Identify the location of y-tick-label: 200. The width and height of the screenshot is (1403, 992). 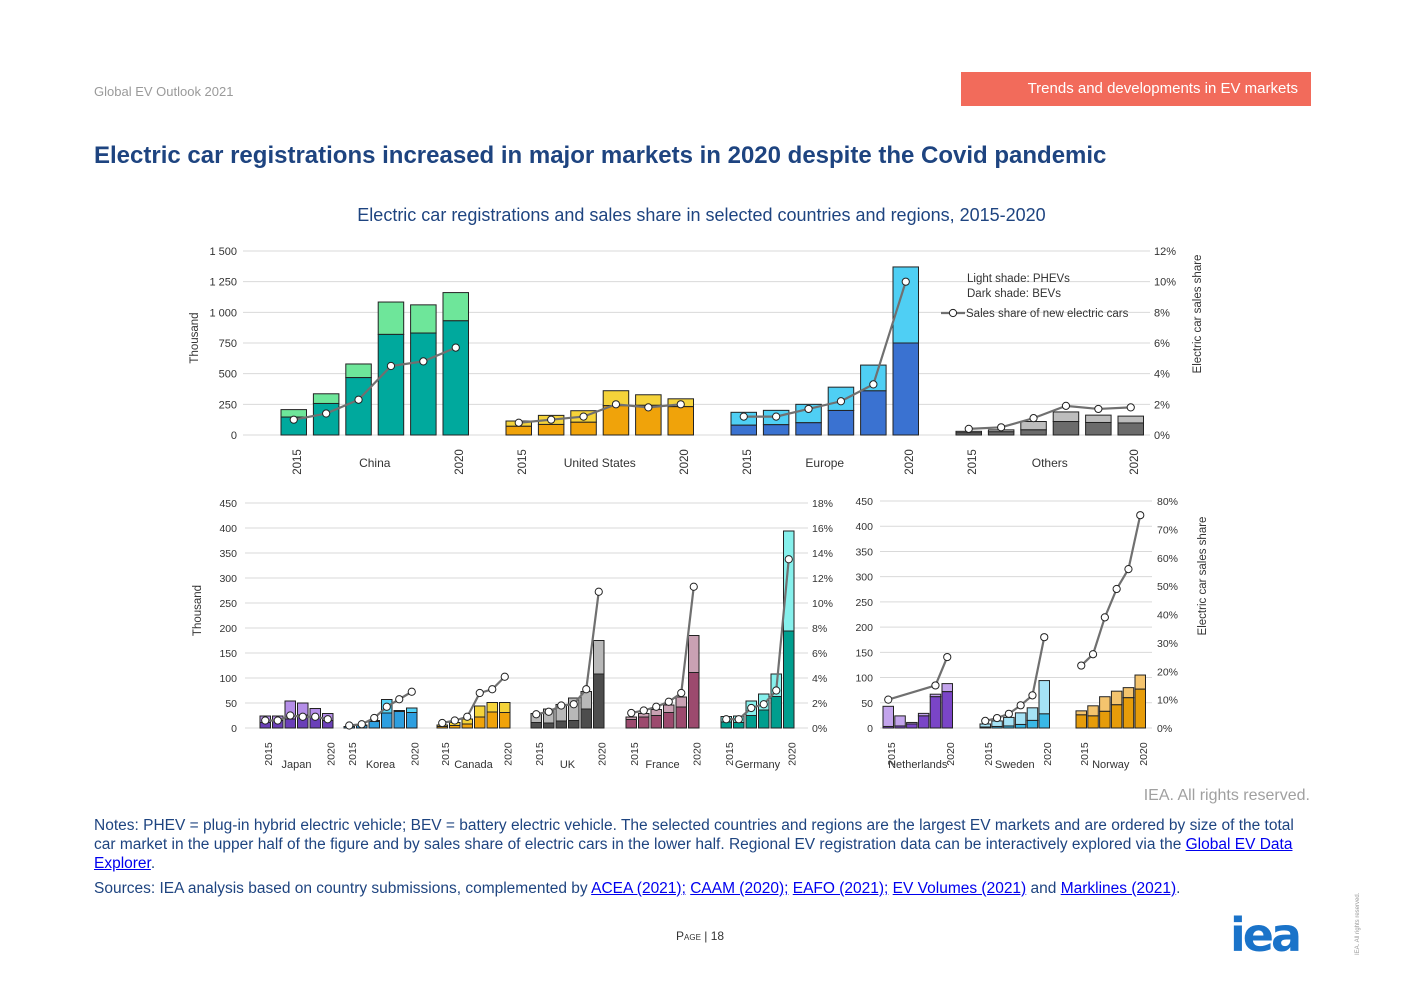
(864, 628).